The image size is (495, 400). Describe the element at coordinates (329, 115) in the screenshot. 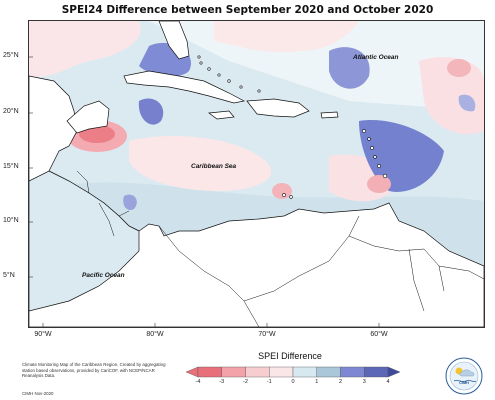

I see `puerto-rico-land` at that location.